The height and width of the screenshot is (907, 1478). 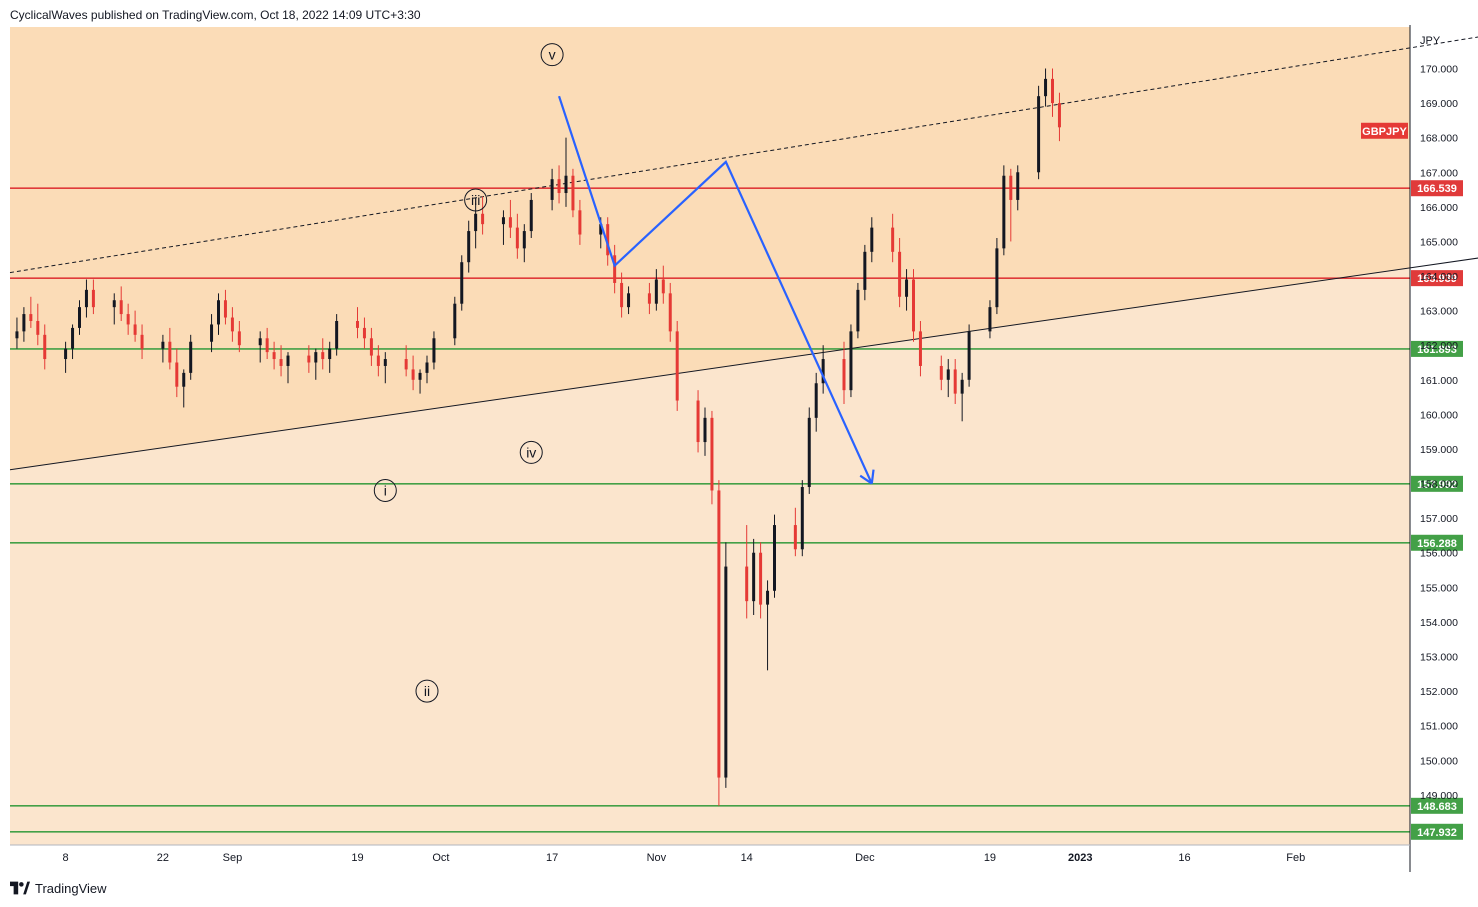 What do you see at coordinates (1439, 173) in the screenshot?
I see `y-tick-3: 167.000` at bounding box center [1439, 173].